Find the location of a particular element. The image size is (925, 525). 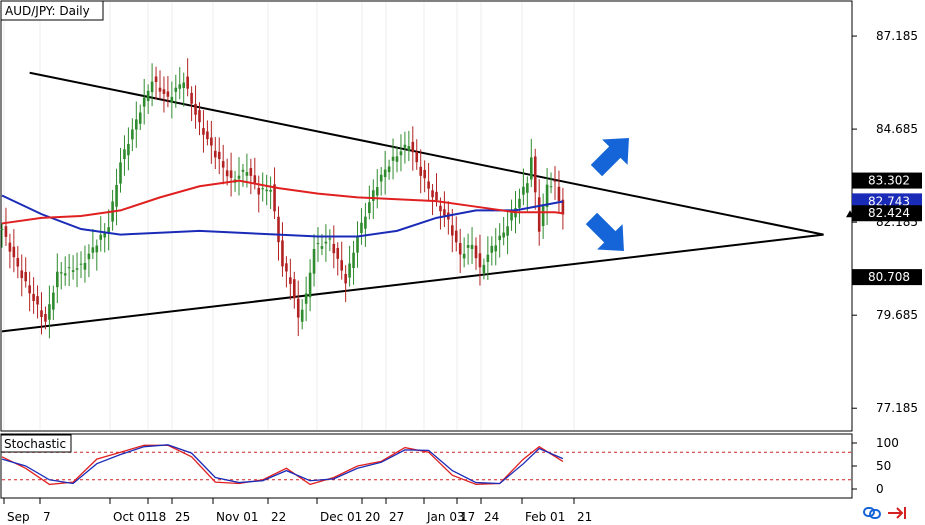

arrow-right-icon is located at coordinates (897, 513).